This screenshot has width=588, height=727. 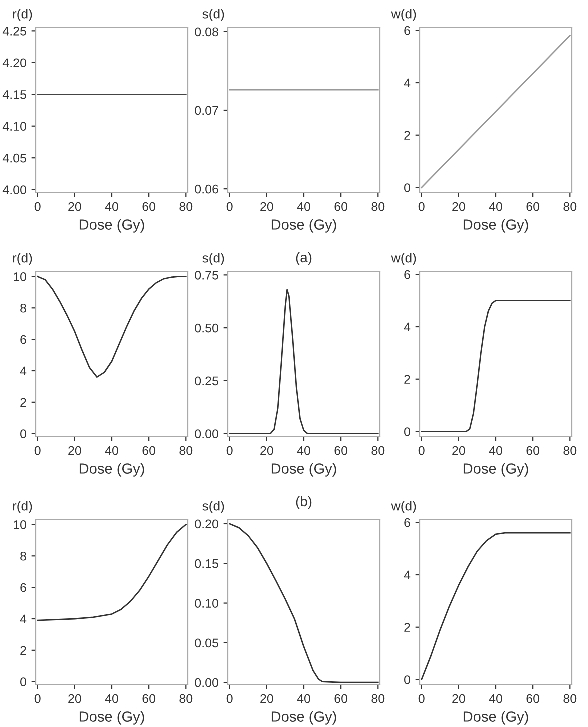 I want to click on y-tick-label: 0.20, so click(x=206, y=524).